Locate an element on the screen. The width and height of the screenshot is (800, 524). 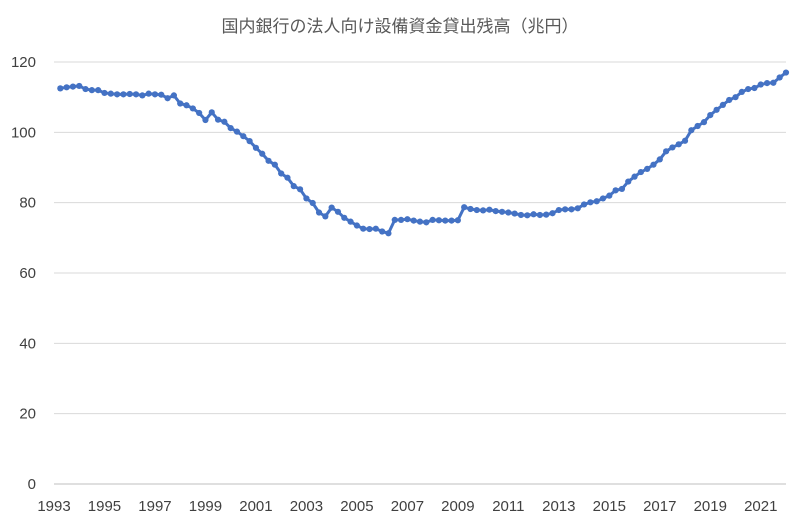
x-tick-label: 1997 is located at coordinates (154, 506).